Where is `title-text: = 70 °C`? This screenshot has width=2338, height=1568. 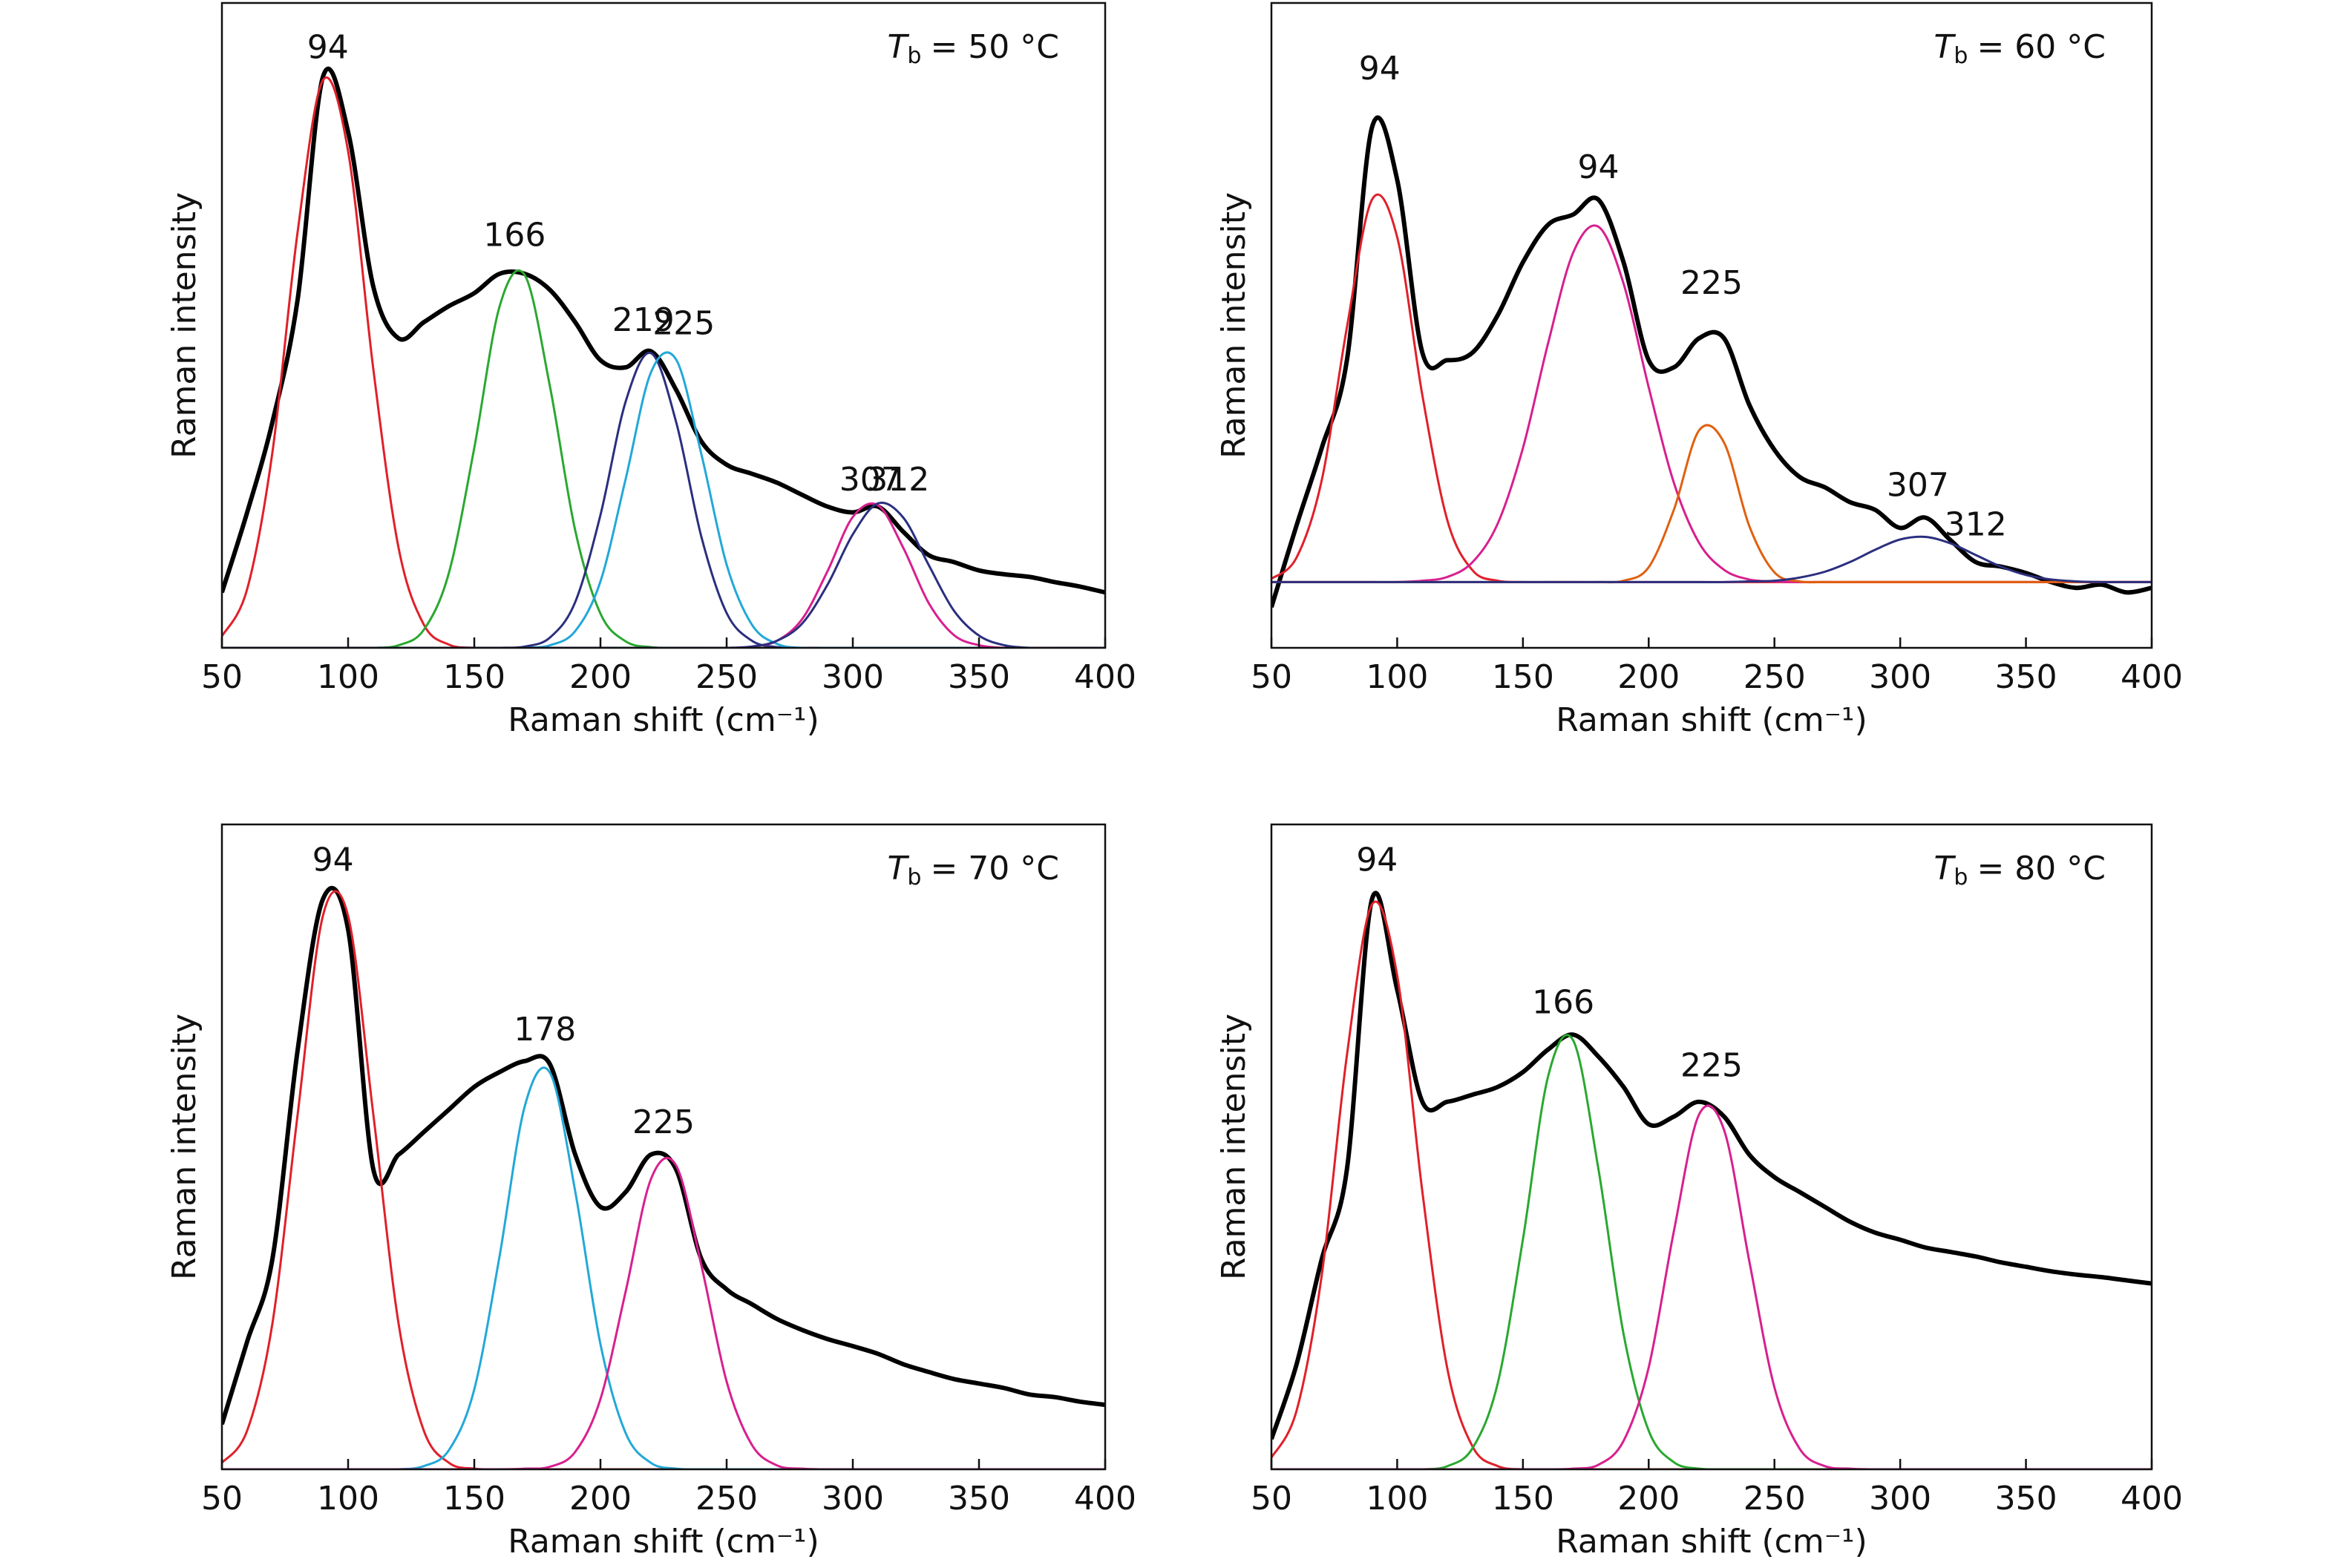
title-text: = 70 °C is located at coordinates (994, 869).